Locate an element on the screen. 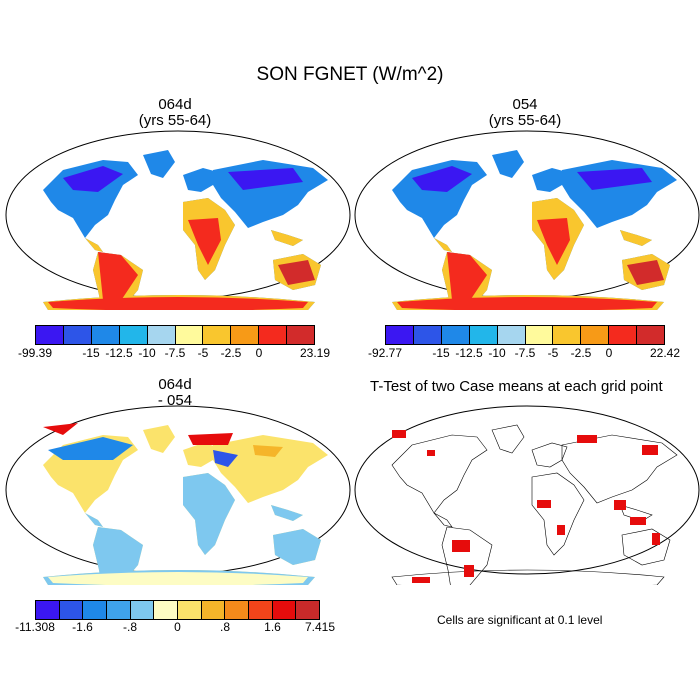 The width and height of the screenshot is (700, 700). colorbar-labels-bottom-left: -11.308 -1.6 -.8 0 .8 1.6 7.415 is located at coordinates (175, 627).